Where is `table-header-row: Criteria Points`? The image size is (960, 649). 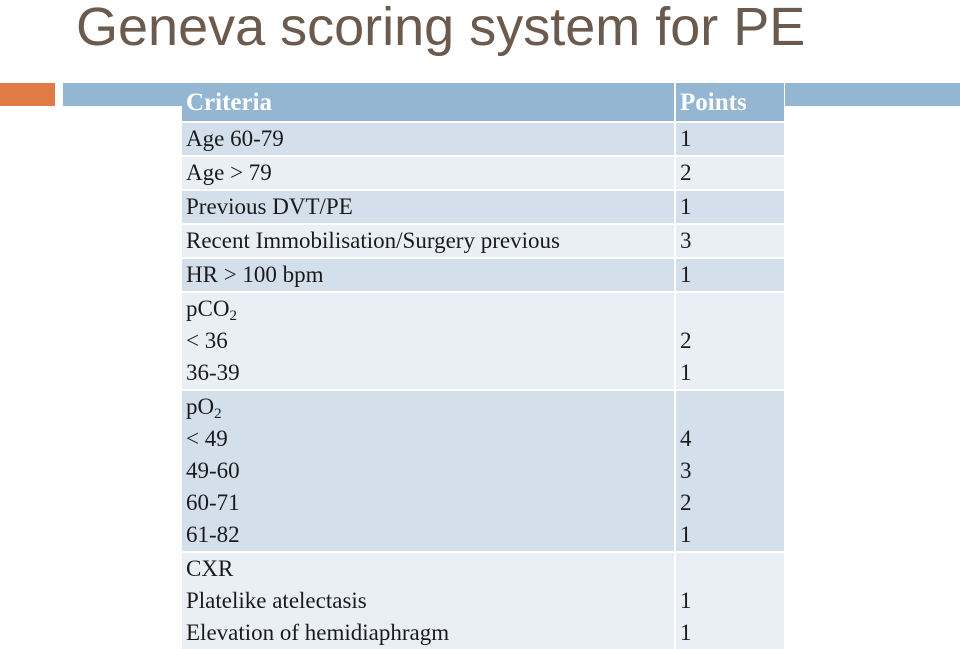 table-header-row: Criteria Points is located at coordinates (483, 103).